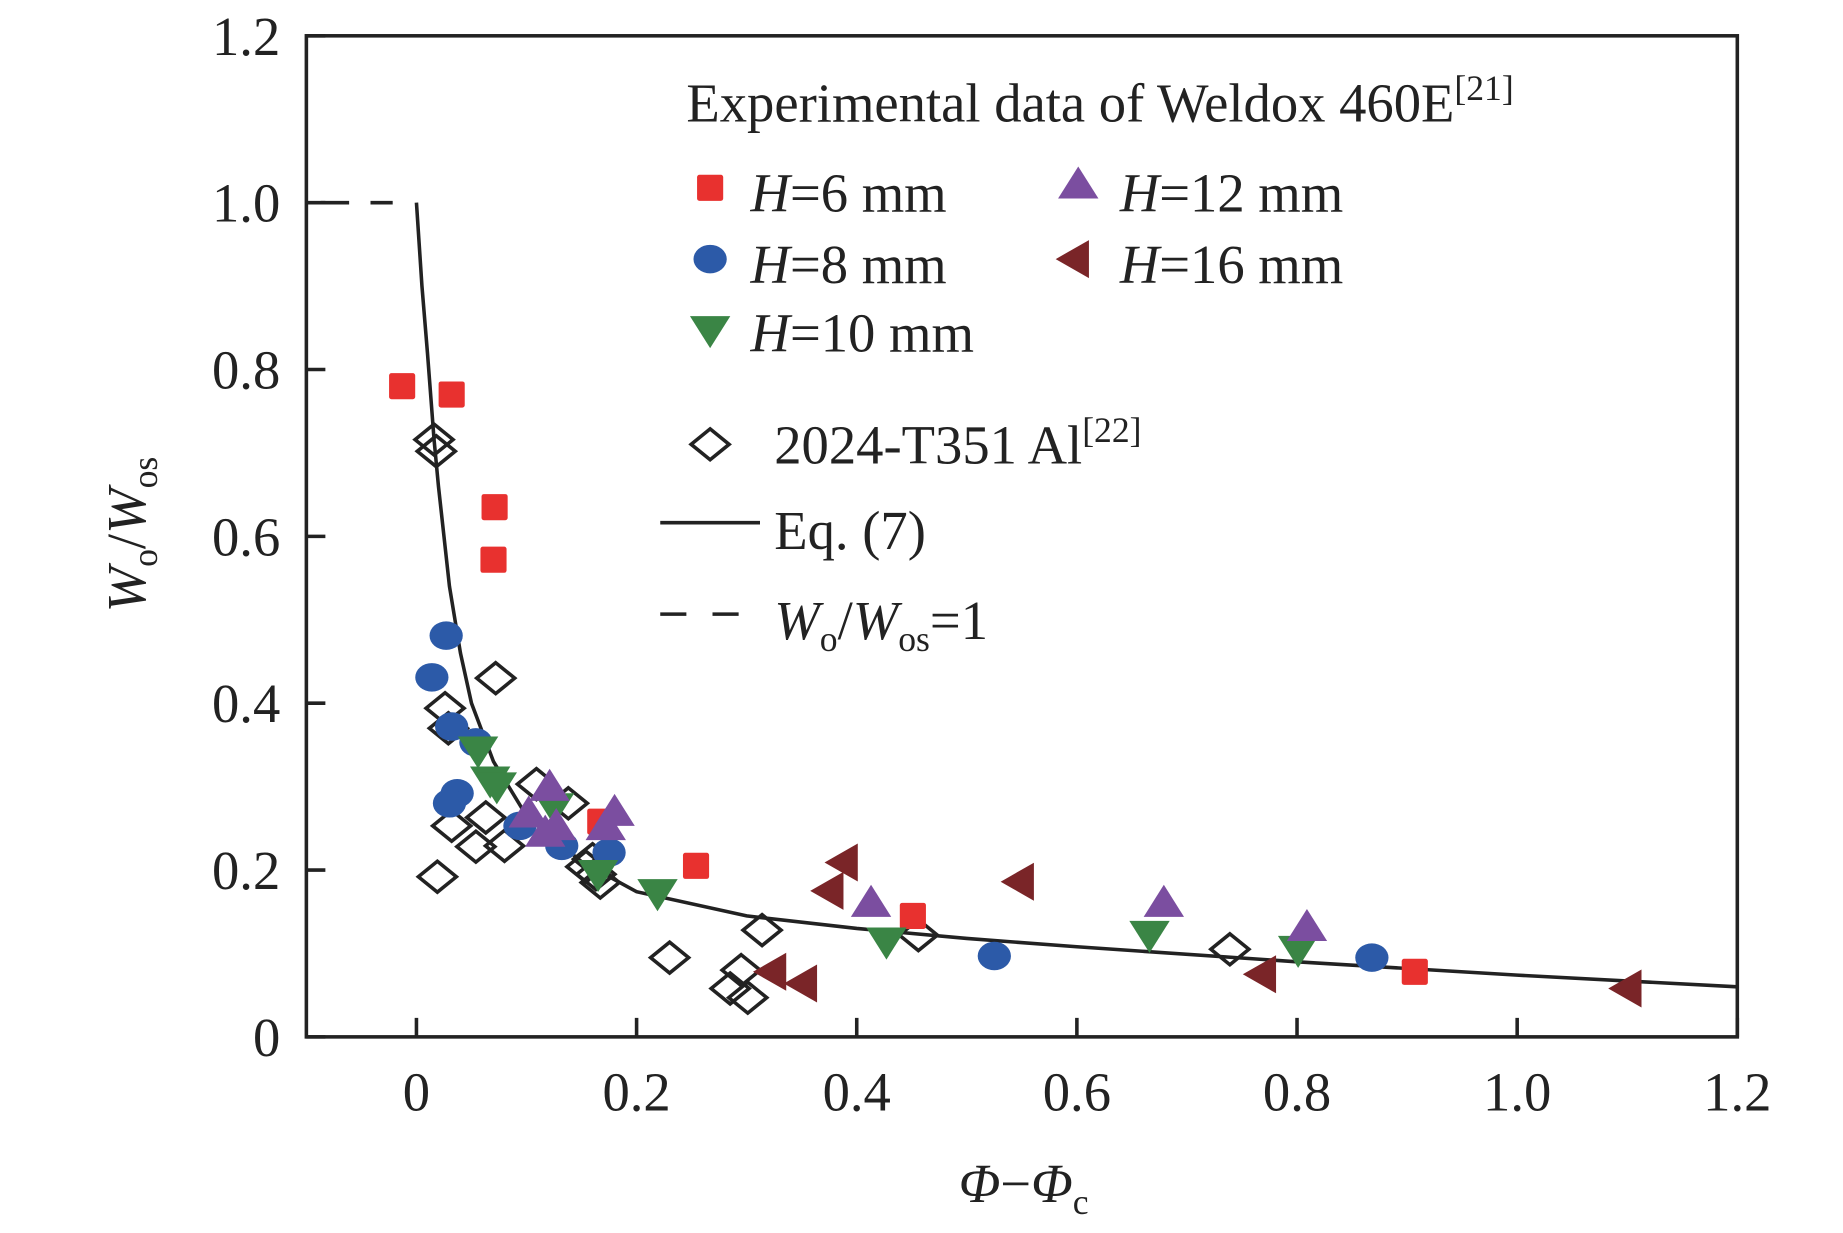 Image resolution: width=1843 pixels, height=1233 pixels. Describe the element at coordinates (1231, 264) in the screenshot. I see `legend-label: H=16 mm` at that location.